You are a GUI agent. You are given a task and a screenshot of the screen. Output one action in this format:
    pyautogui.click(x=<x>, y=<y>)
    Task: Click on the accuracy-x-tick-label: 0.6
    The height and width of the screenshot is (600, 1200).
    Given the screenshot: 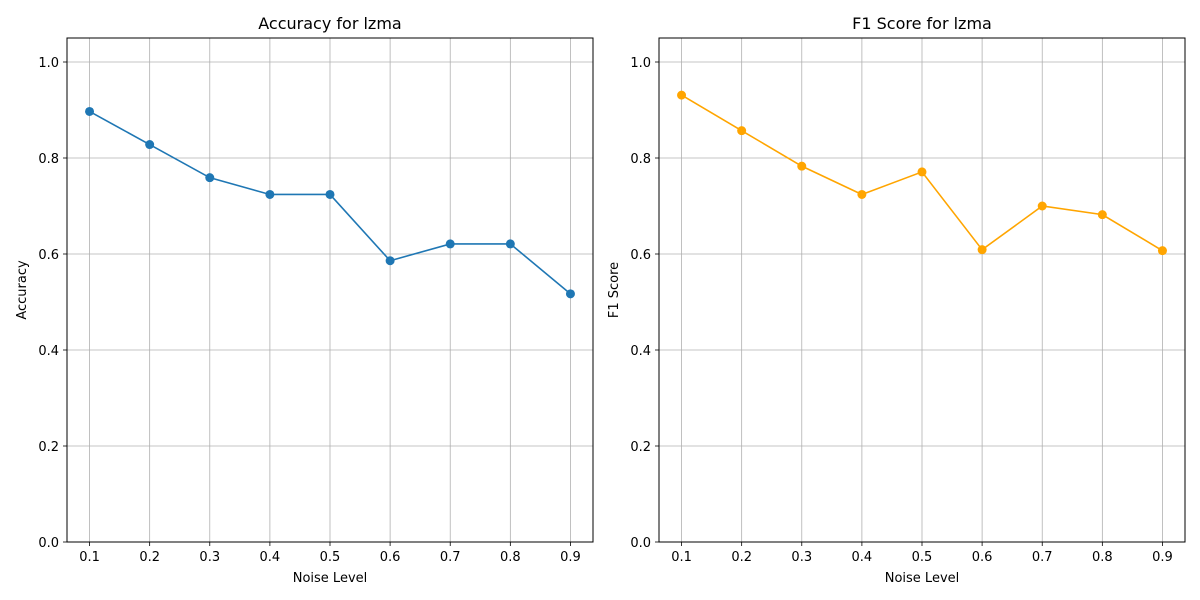 What is the action you would take?
    pyautogui.click(x=390, y=557)
    